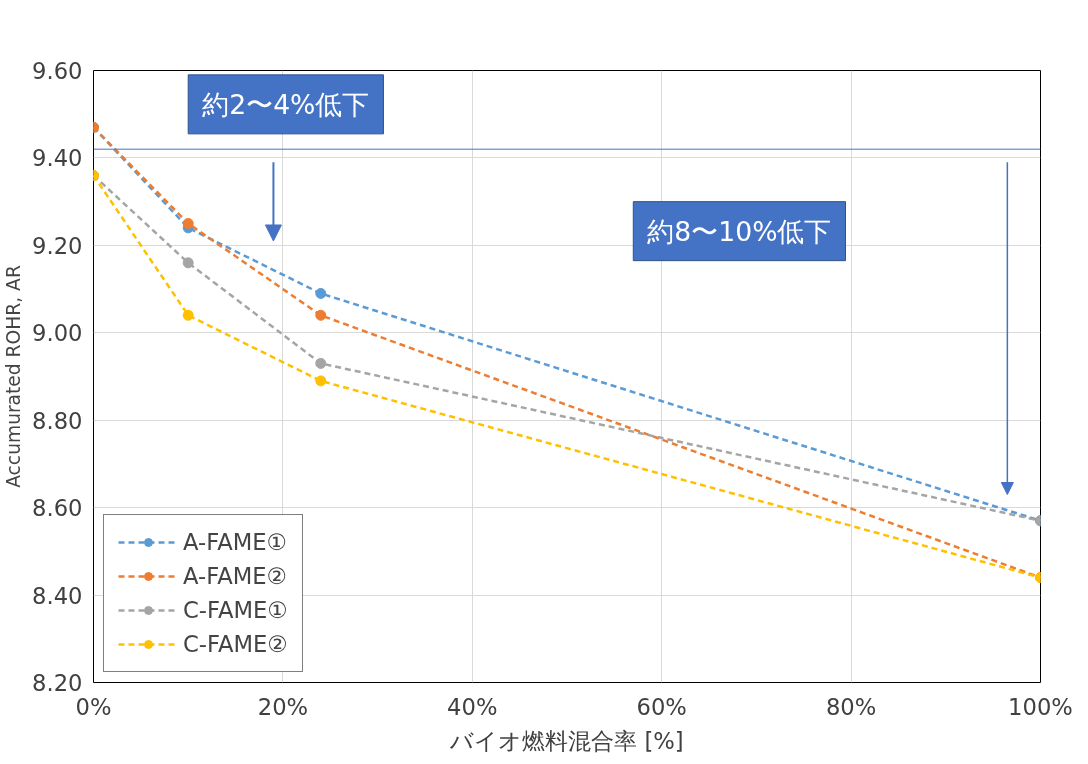  What do you see at coordinates (283, 706) in the screenshot?
I see `x-tick-label: 20%` at bounding box center [283, 706].